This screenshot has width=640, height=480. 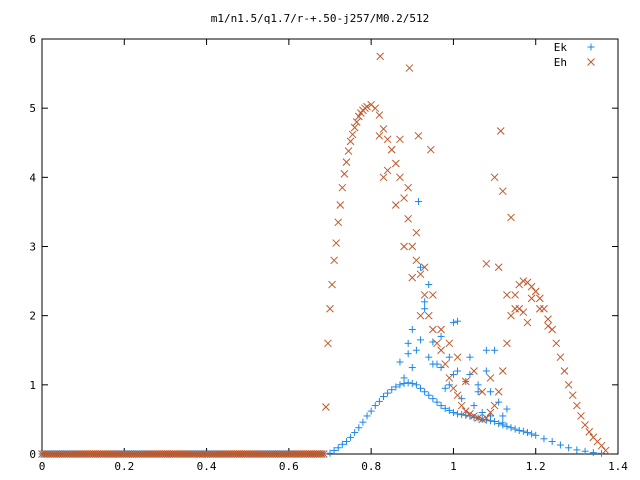 What do you see at coordinates (124, 466) in the screenshot?
I see `x-tick-label: 0.2` at bounding box center [124, 466].